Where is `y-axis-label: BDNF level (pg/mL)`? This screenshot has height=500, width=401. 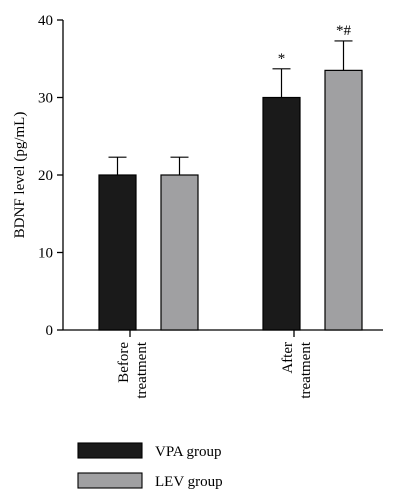
y-axis-label: BDNF level (pg/mL) is located at coordinates (20, 175).